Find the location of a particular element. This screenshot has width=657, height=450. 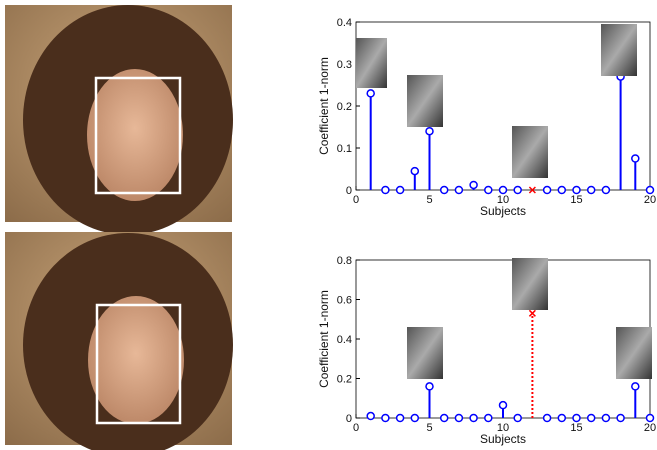

y-tick-label: 0.8 is located at coordinates (344, 261).